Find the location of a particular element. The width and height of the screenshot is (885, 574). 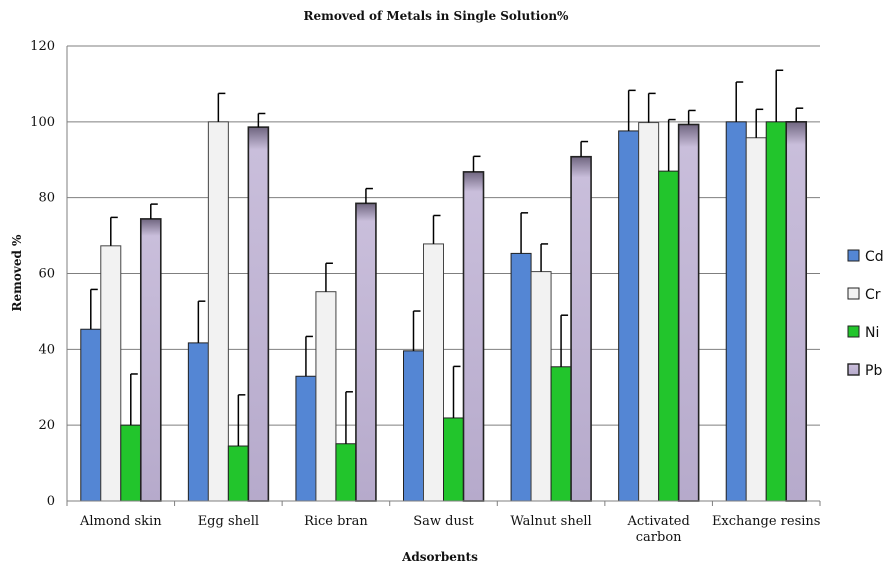

legend-label-cd: Cd is located at coordinates (874, 257).